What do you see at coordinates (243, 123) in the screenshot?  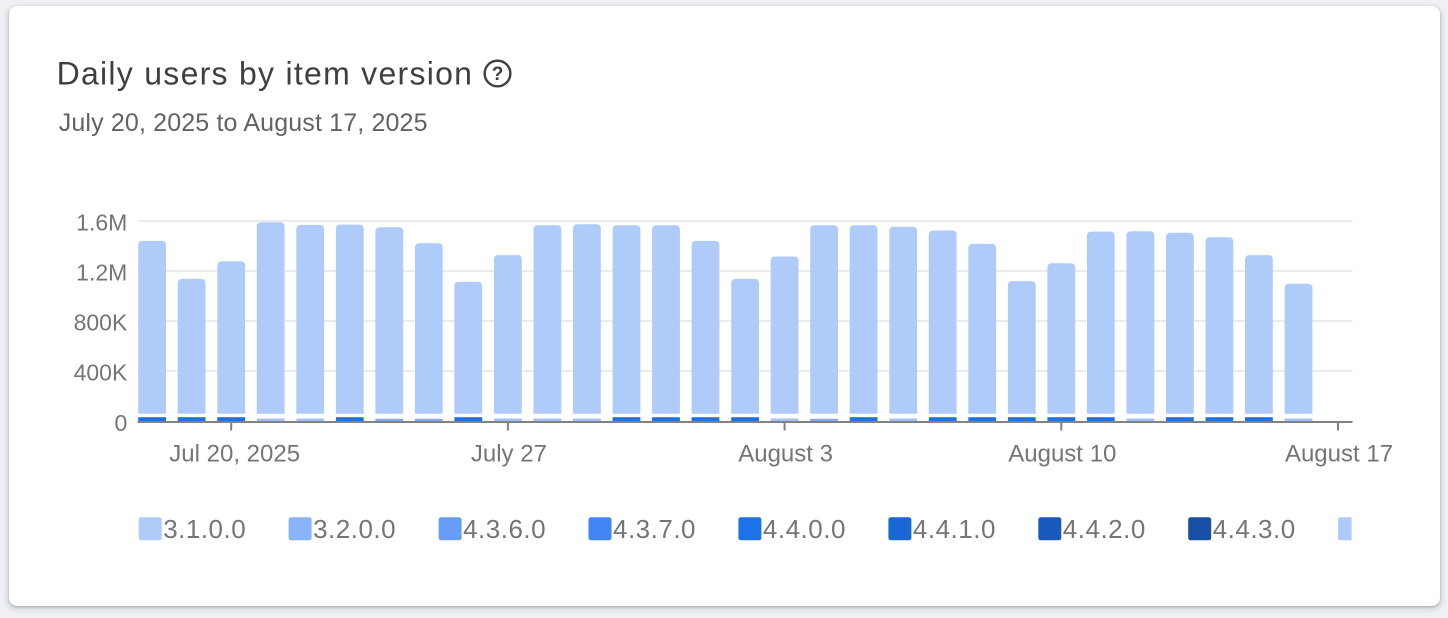 I see `svg-text:July 20, 2025 to August 17, 20: July 20, 2025 to August 17, 2025` at bounding box center [243, 123].